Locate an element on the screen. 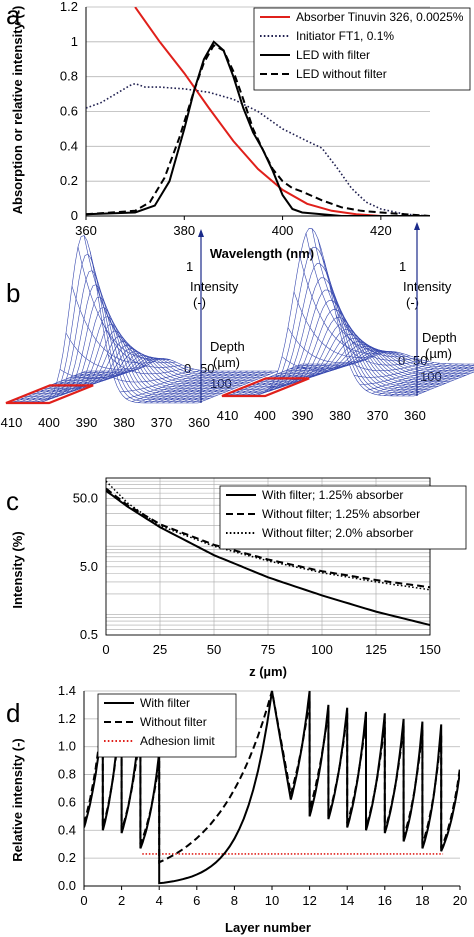 The width and height of the screenshot is (474, 937). b2-wl-tick-3: 380 is located at coordinates (340, 415).